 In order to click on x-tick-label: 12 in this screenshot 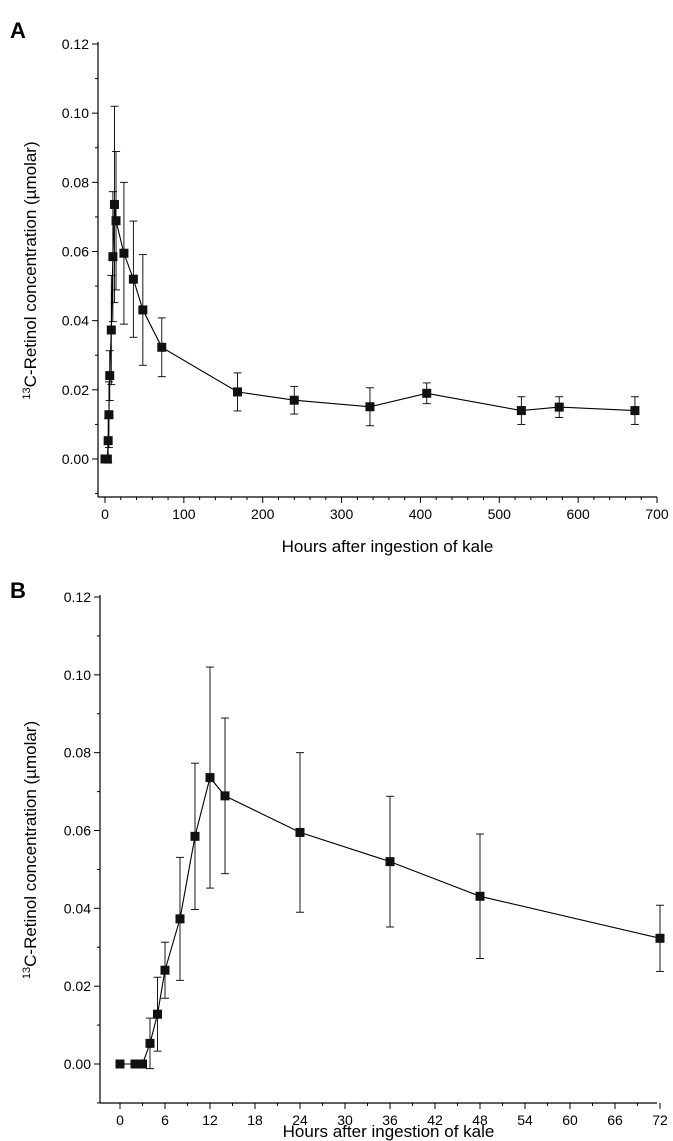, I will do `click(210, 1120)`.